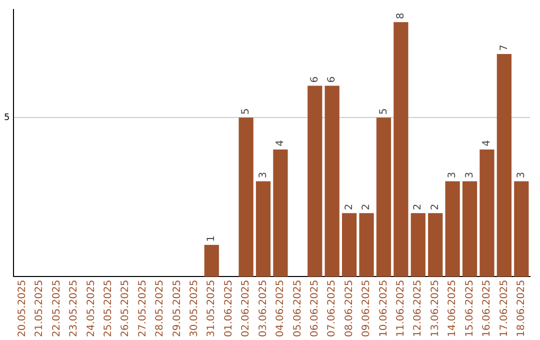 The image size is (540, 340). Describe the element at coordinates (366, 309) in the screenshot. I see `x-tick-label: 09.06.2025` at that location.